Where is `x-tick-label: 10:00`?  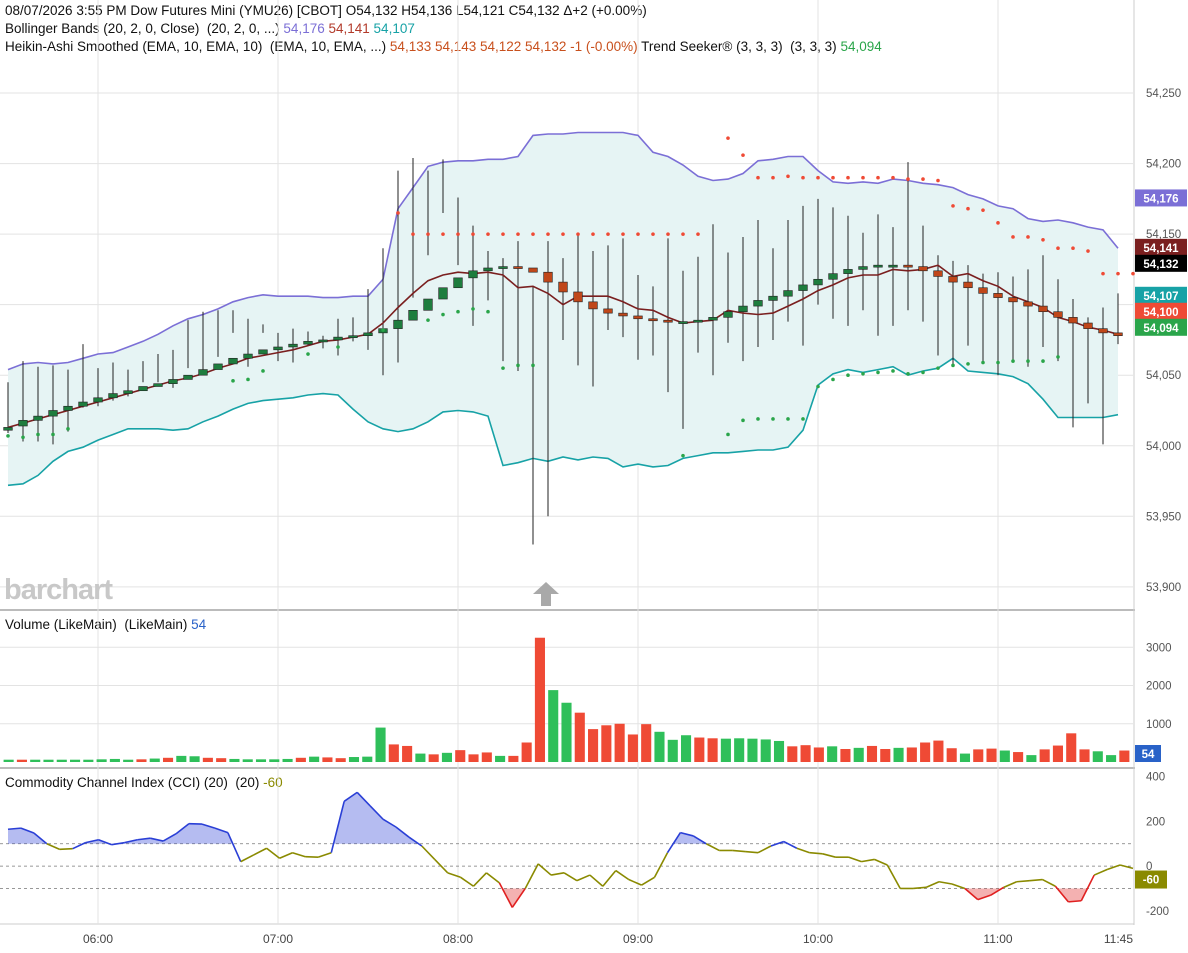
x-tick-label: 10:00 is located at coordinates (818, 939).